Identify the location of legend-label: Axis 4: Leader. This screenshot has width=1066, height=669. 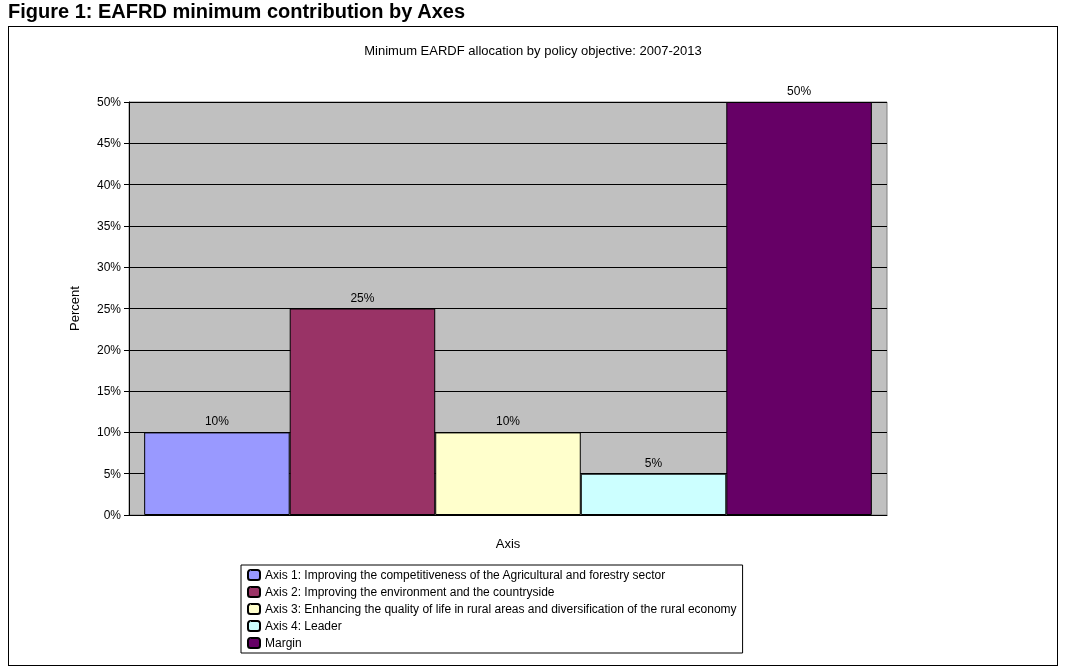
(303, 626).